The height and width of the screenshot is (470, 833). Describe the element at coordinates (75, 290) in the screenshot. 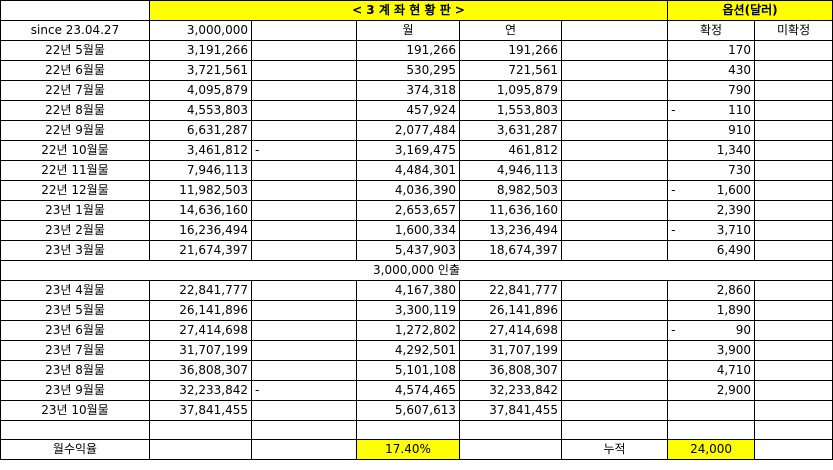

I see `contract-month-label-text: 23년 4월물` at that location.